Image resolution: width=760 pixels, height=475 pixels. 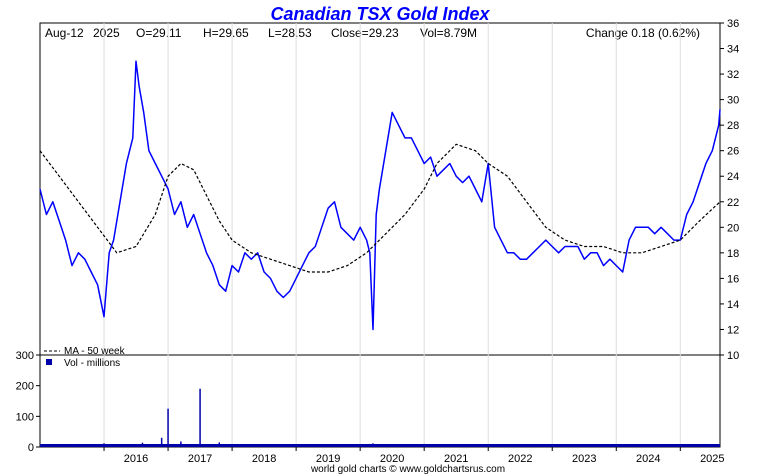 I want to click on header-close: Close=29.23, so click(x=365, y=33).